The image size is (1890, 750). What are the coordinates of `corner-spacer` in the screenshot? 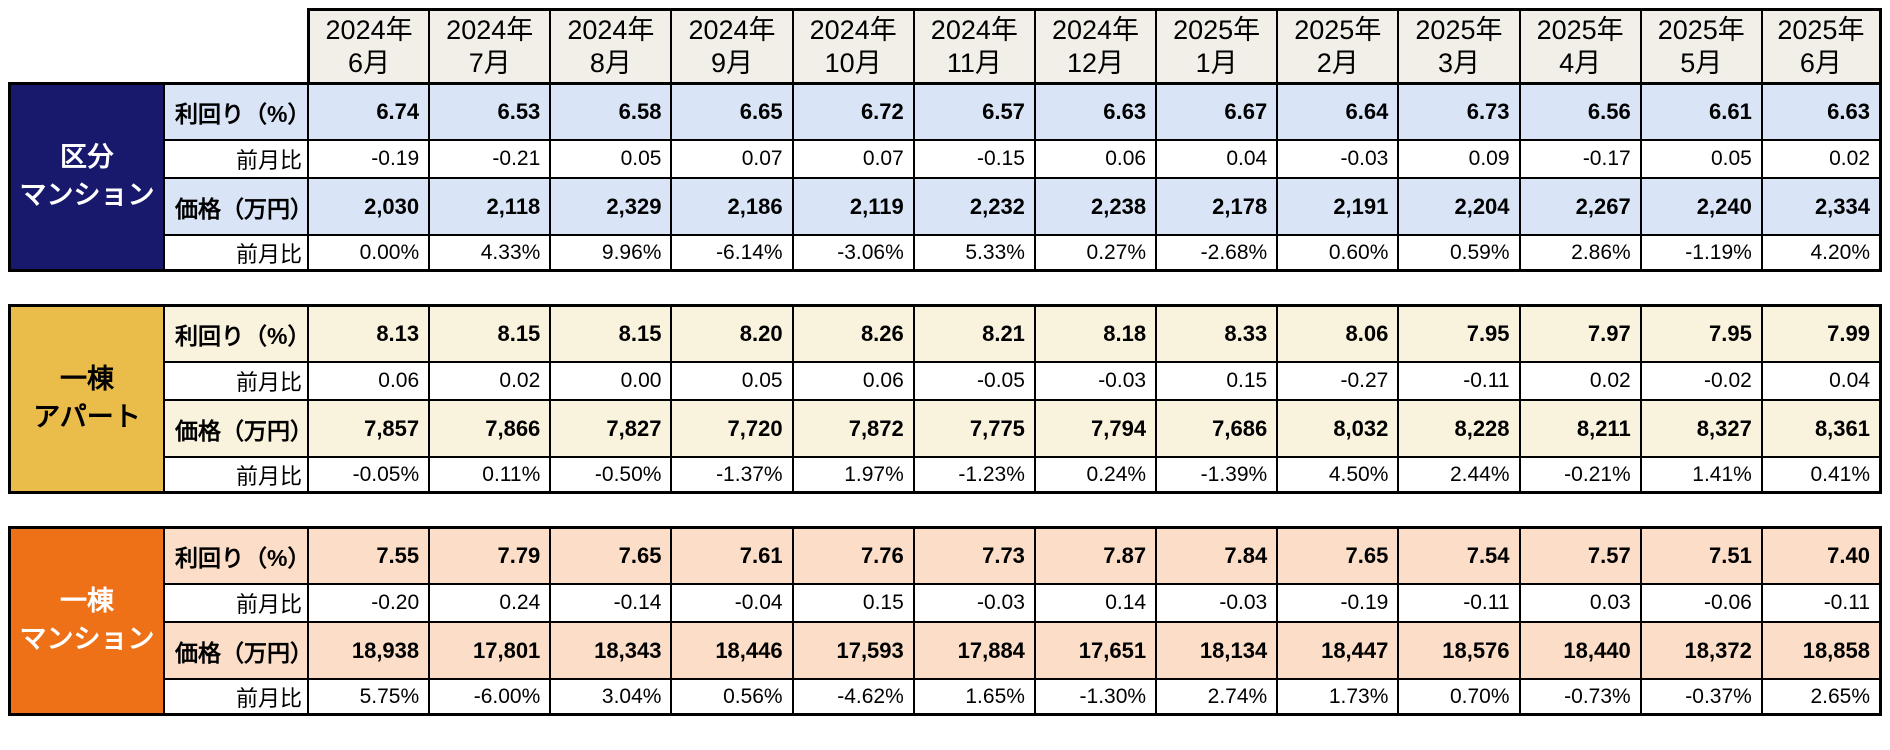 It's located at (157, 45).